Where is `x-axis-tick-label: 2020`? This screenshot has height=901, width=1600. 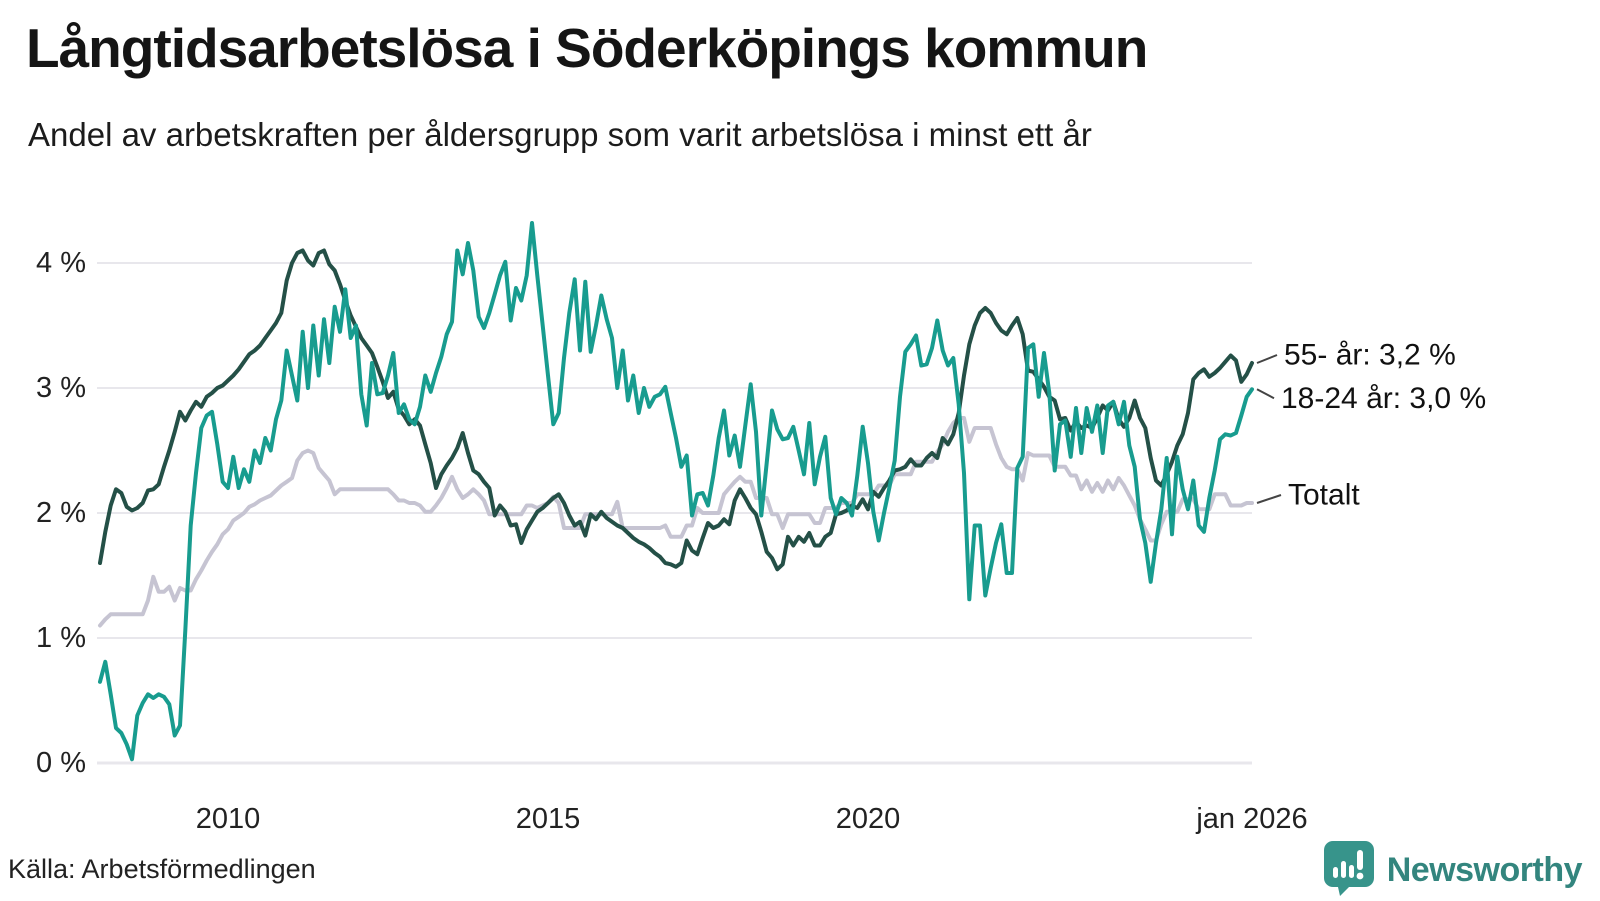
x-axis-tick-label: 2020 is located at coordinates (868, 819).